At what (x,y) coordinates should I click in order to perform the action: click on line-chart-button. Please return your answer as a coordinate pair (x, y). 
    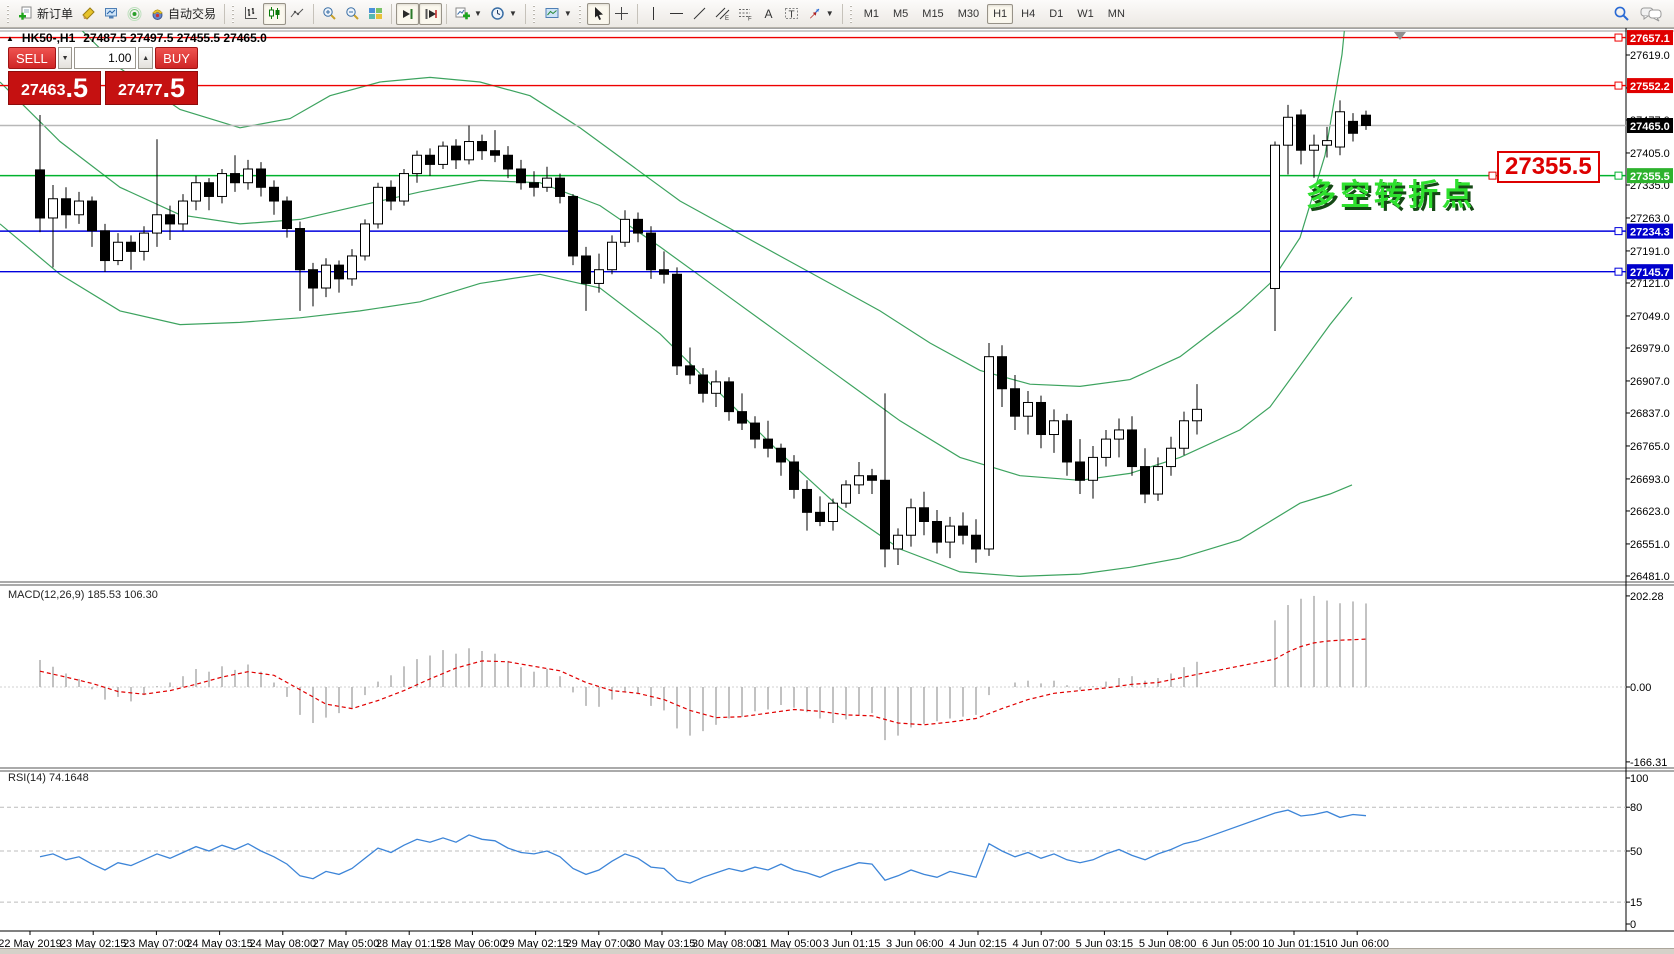
    Looking at the image, I should click on (297, 14).